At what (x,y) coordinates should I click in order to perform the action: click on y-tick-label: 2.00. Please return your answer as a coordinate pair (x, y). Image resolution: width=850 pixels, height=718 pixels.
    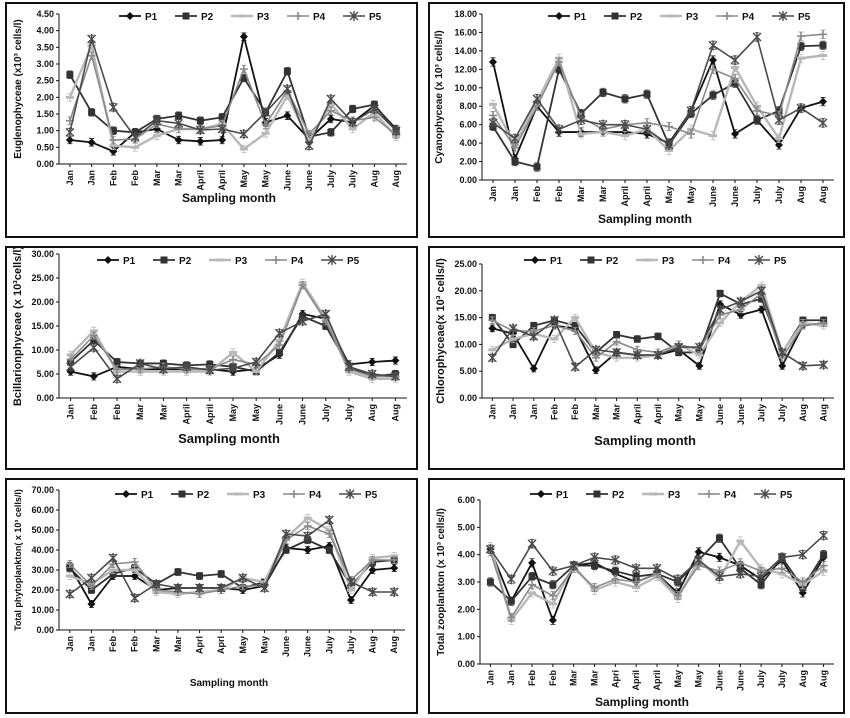
    Looking at the image, I should click on (45, 97).